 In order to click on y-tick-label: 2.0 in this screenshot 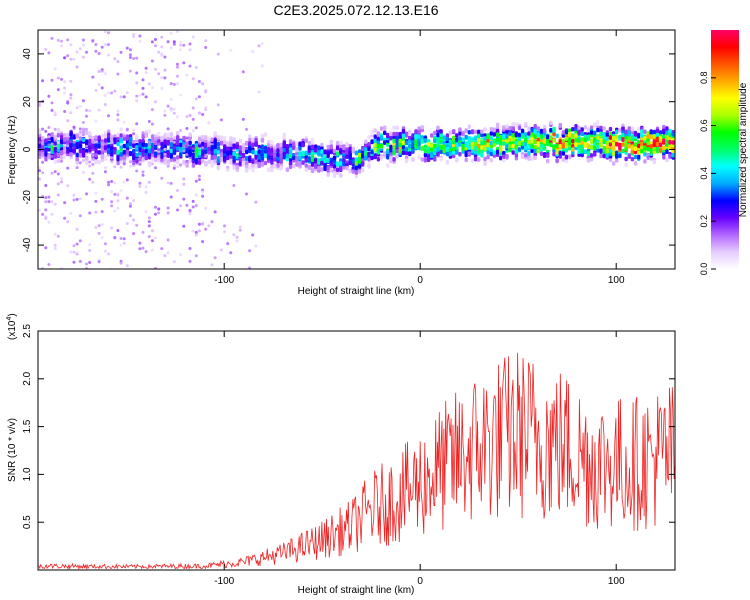, I will do `click(27, 378)`.